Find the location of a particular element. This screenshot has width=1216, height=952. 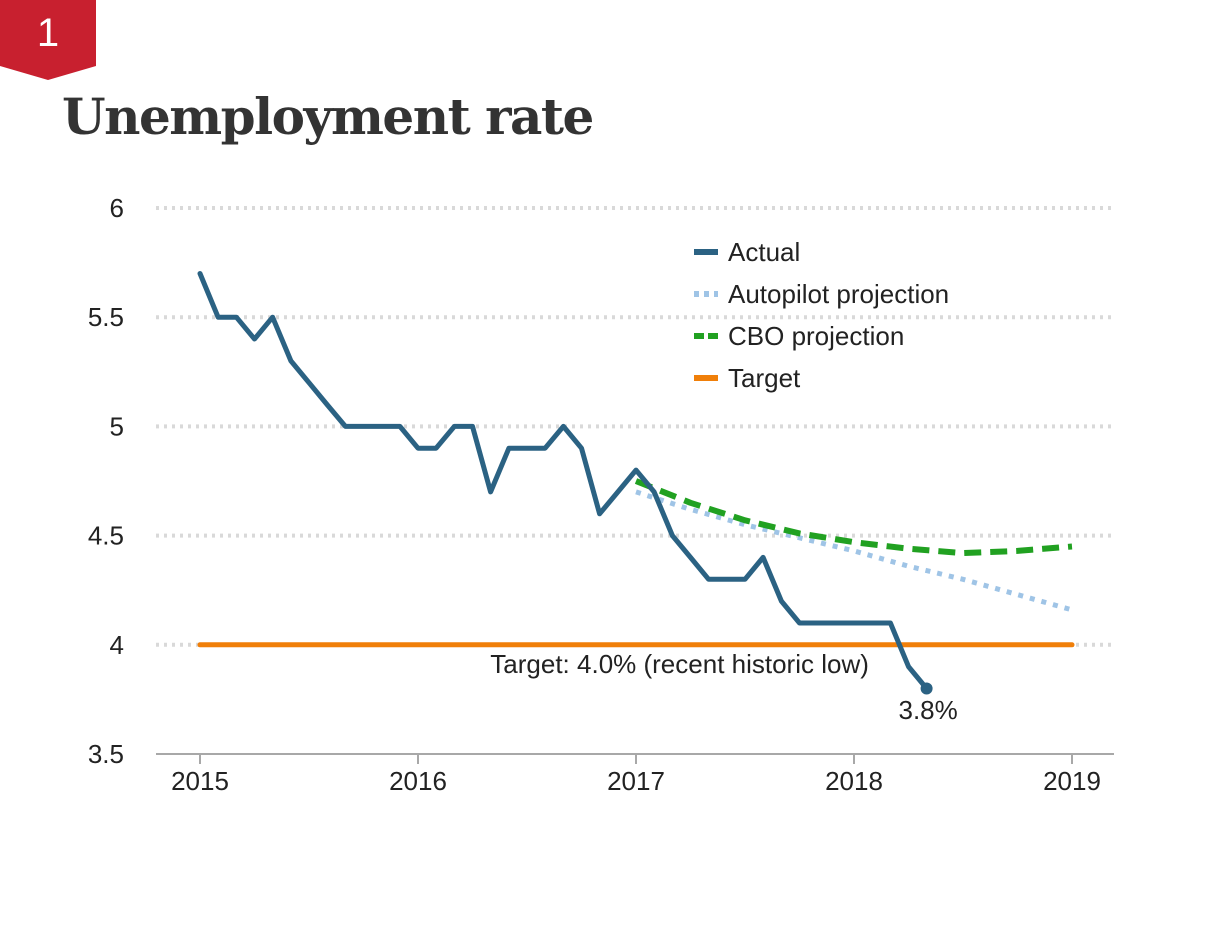

y-tick-label: 5.5 is located at coordinates (106, 317).